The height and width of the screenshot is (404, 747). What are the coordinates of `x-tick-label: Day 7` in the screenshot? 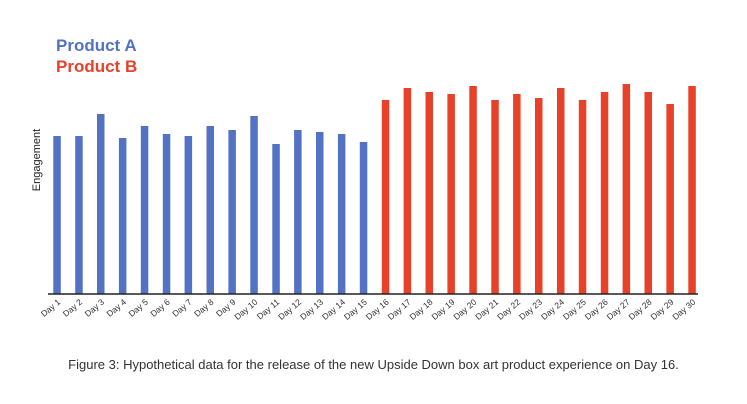 It's located at (182, 308).